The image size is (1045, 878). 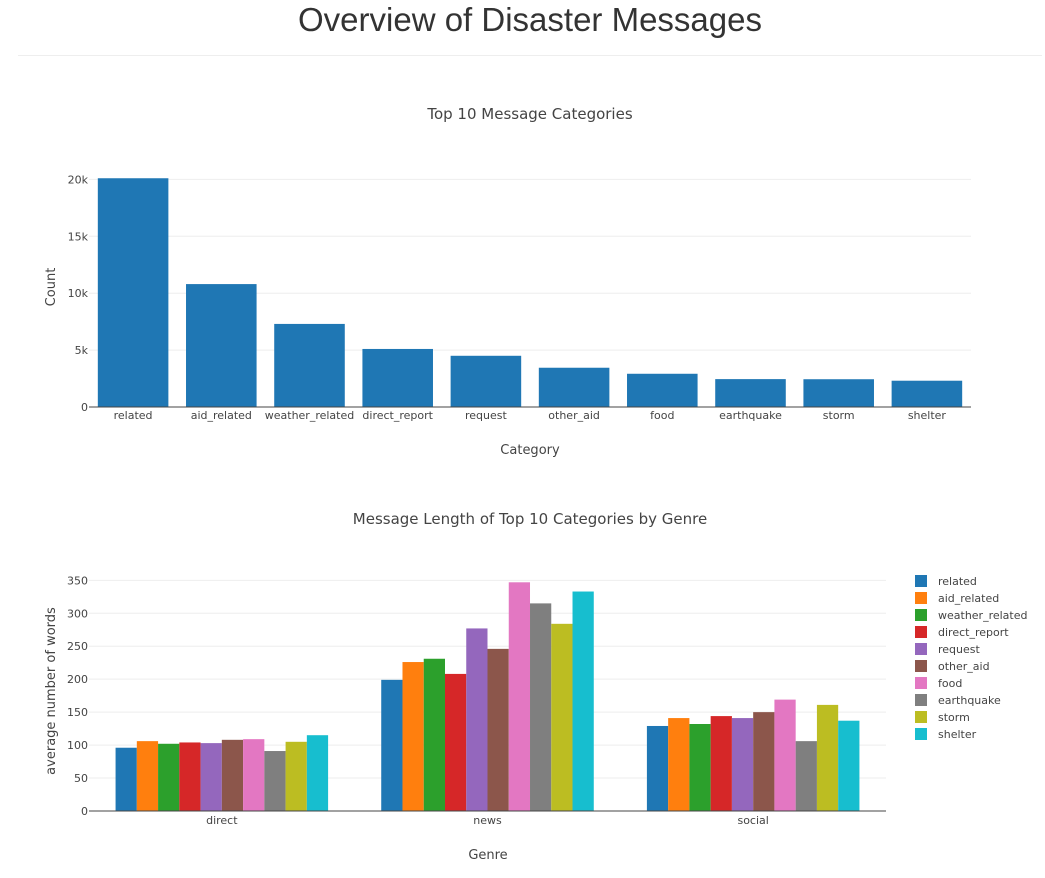 I want to click on legend-label-earthquake: earthquake, so click(x=969, y=700).